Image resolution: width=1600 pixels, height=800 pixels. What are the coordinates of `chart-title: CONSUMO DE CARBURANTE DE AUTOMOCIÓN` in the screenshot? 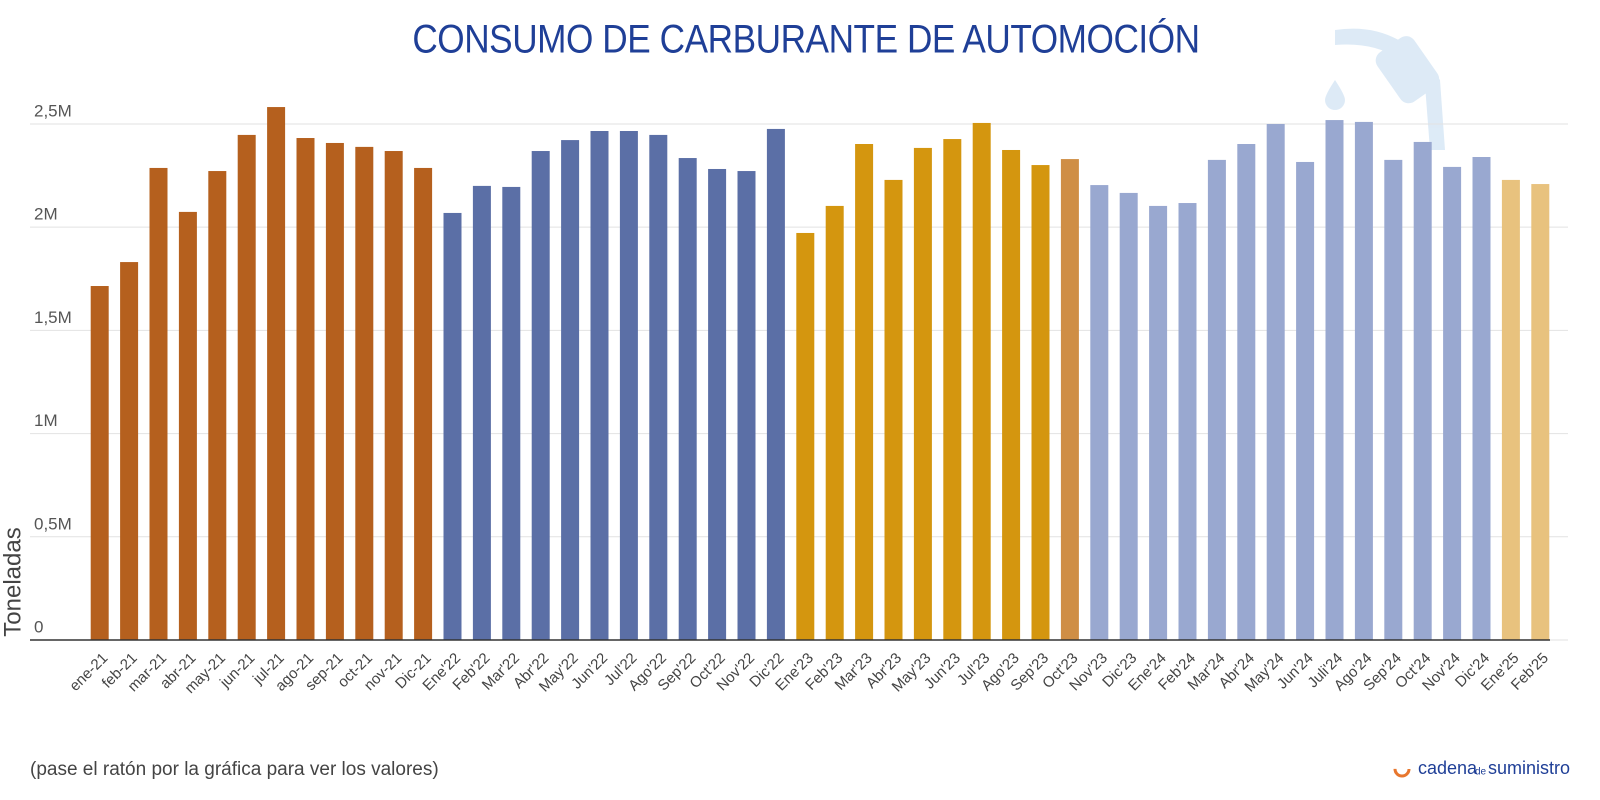 It's located at (805, 38).